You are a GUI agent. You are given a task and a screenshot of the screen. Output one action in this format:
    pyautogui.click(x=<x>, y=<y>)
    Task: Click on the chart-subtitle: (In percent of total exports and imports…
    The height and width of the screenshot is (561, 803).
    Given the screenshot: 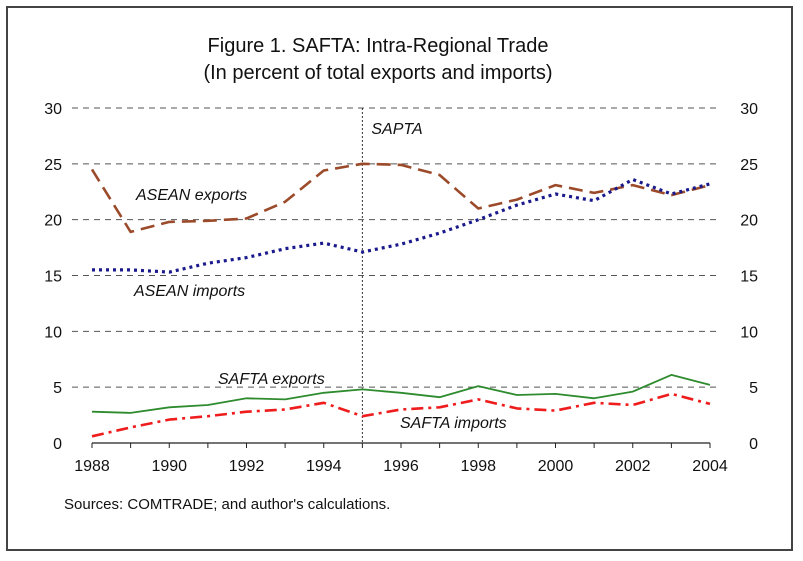 What is the action you would take?
    pyautogui.click(x=377, y=73)
    